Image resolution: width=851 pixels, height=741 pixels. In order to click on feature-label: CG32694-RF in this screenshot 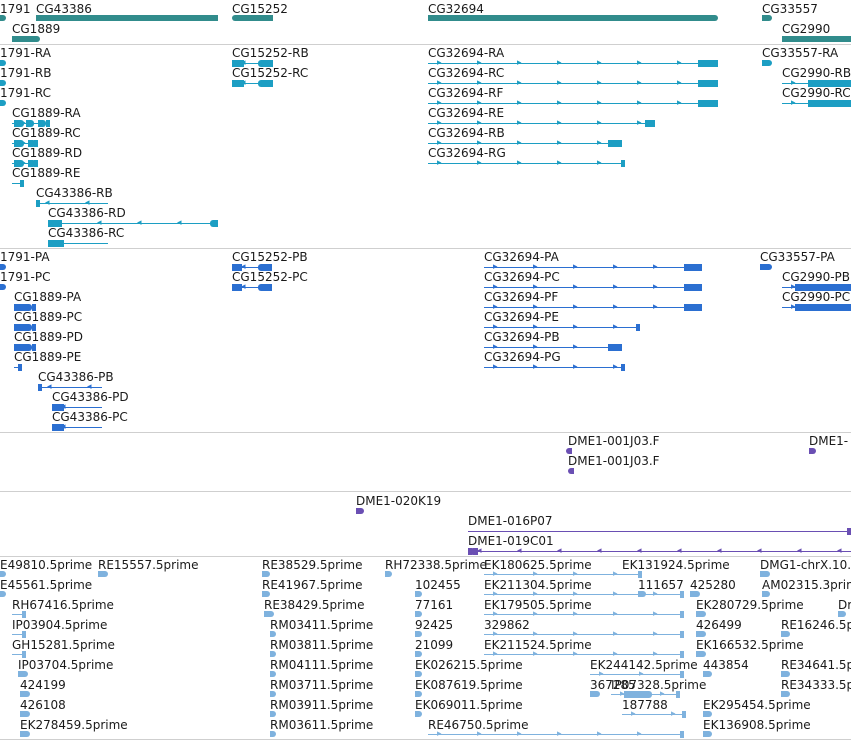, I will do `click(466, 93)`.